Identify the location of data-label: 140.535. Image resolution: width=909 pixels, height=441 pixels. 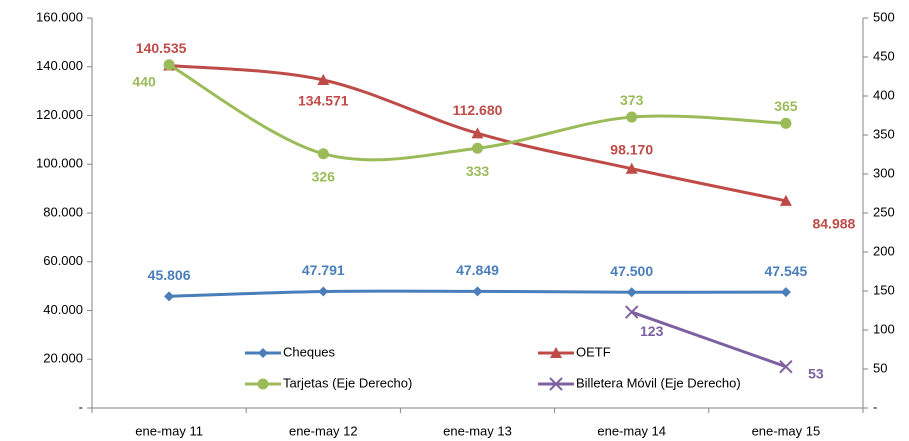
(161, 48).